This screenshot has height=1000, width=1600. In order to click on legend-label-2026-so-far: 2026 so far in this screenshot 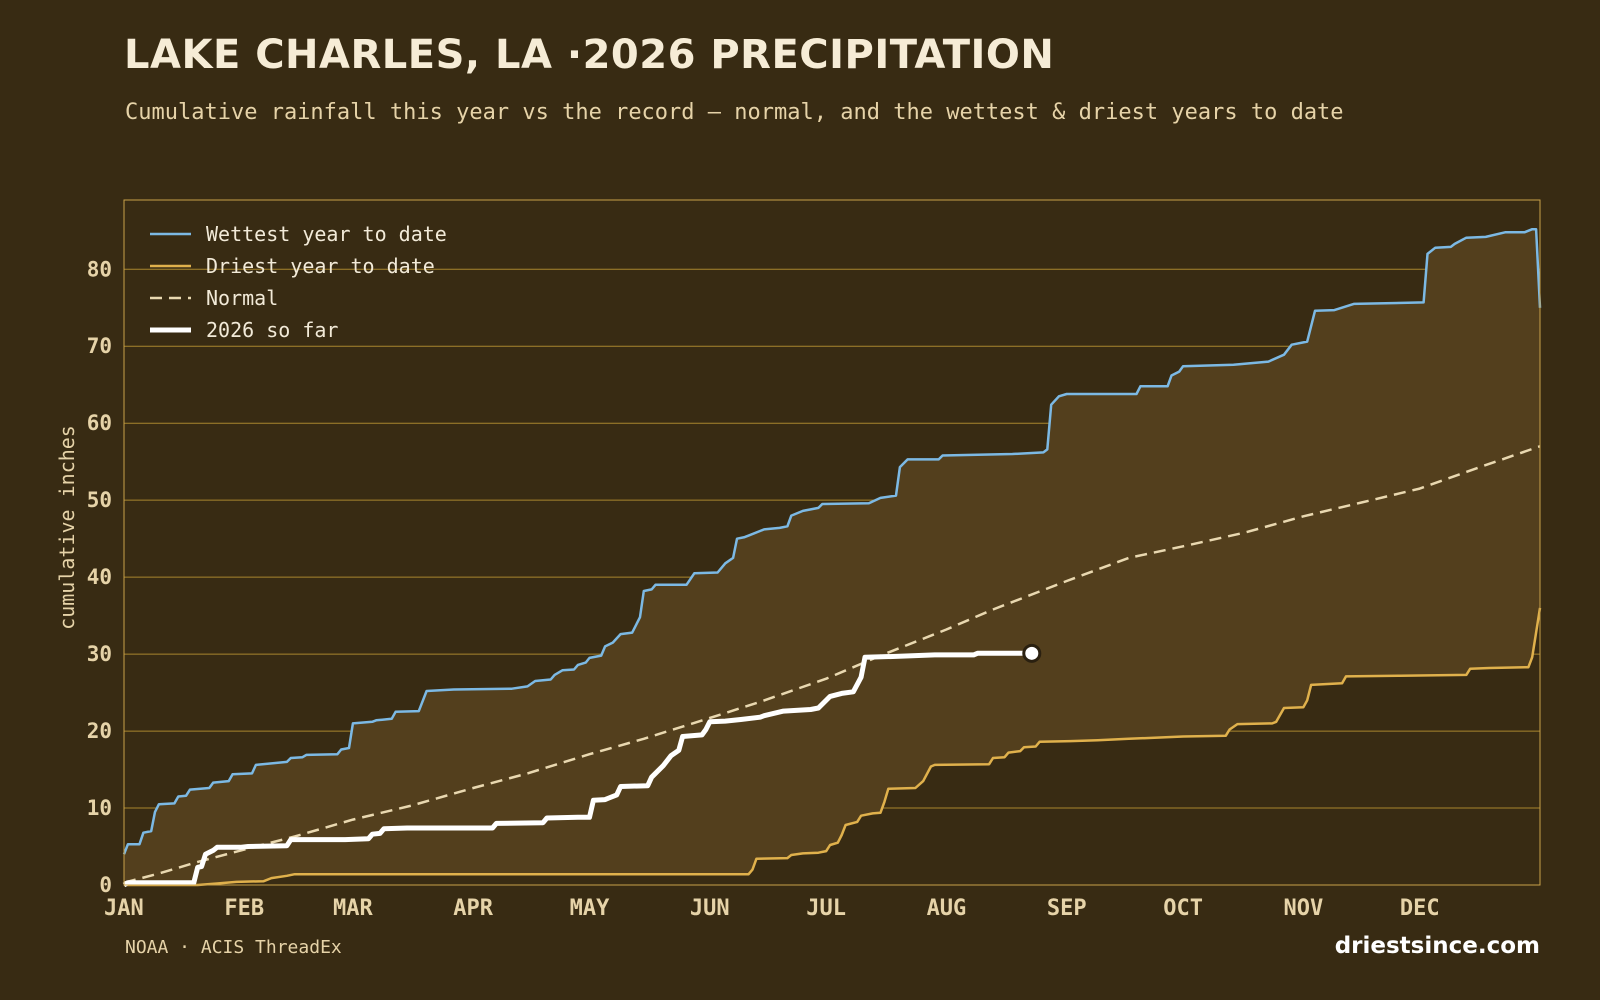, I will do `click(272, 330)`.